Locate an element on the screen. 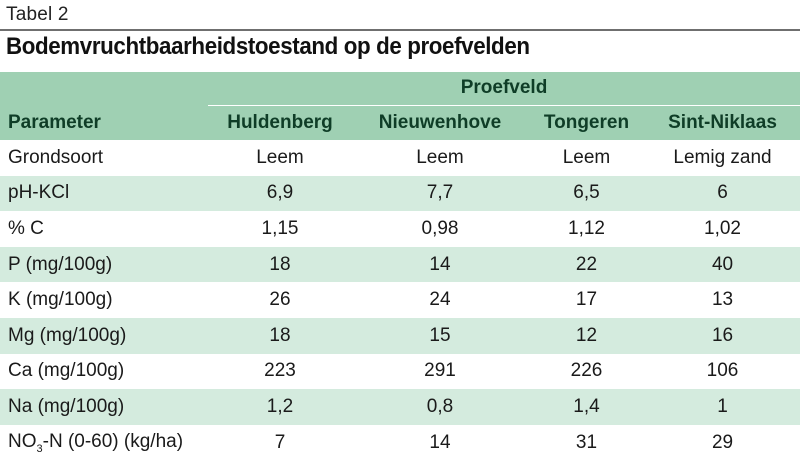 The width and height of the screenshot is (800, 463). header-group-proefveld: Proefveld is located at coordinates (504, 89).